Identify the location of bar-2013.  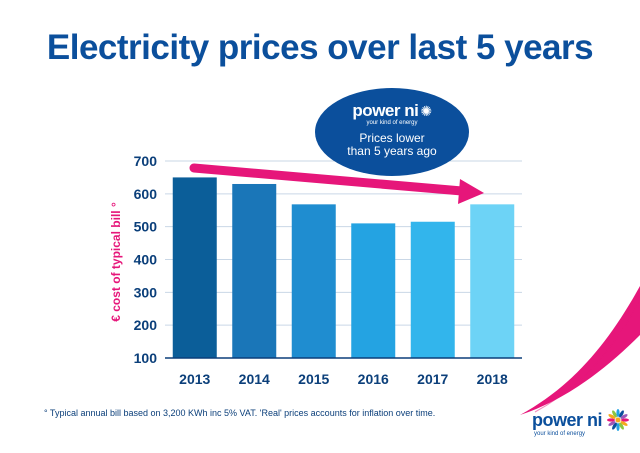
(194, 267).